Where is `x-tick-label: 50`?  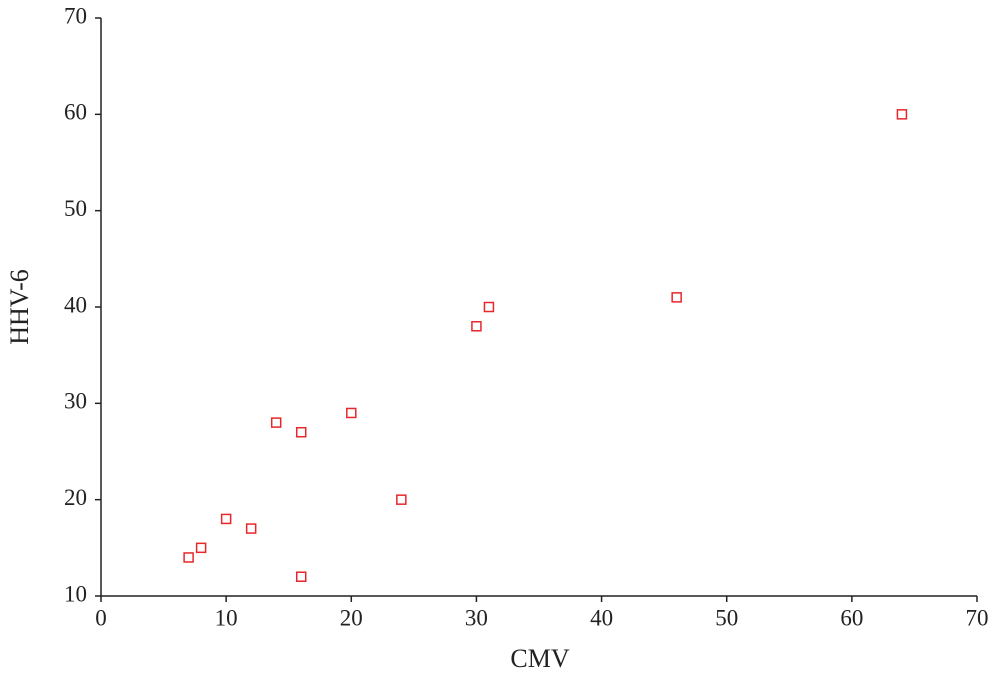
x-tick-label: 50 is located at coordinates (726, 617).